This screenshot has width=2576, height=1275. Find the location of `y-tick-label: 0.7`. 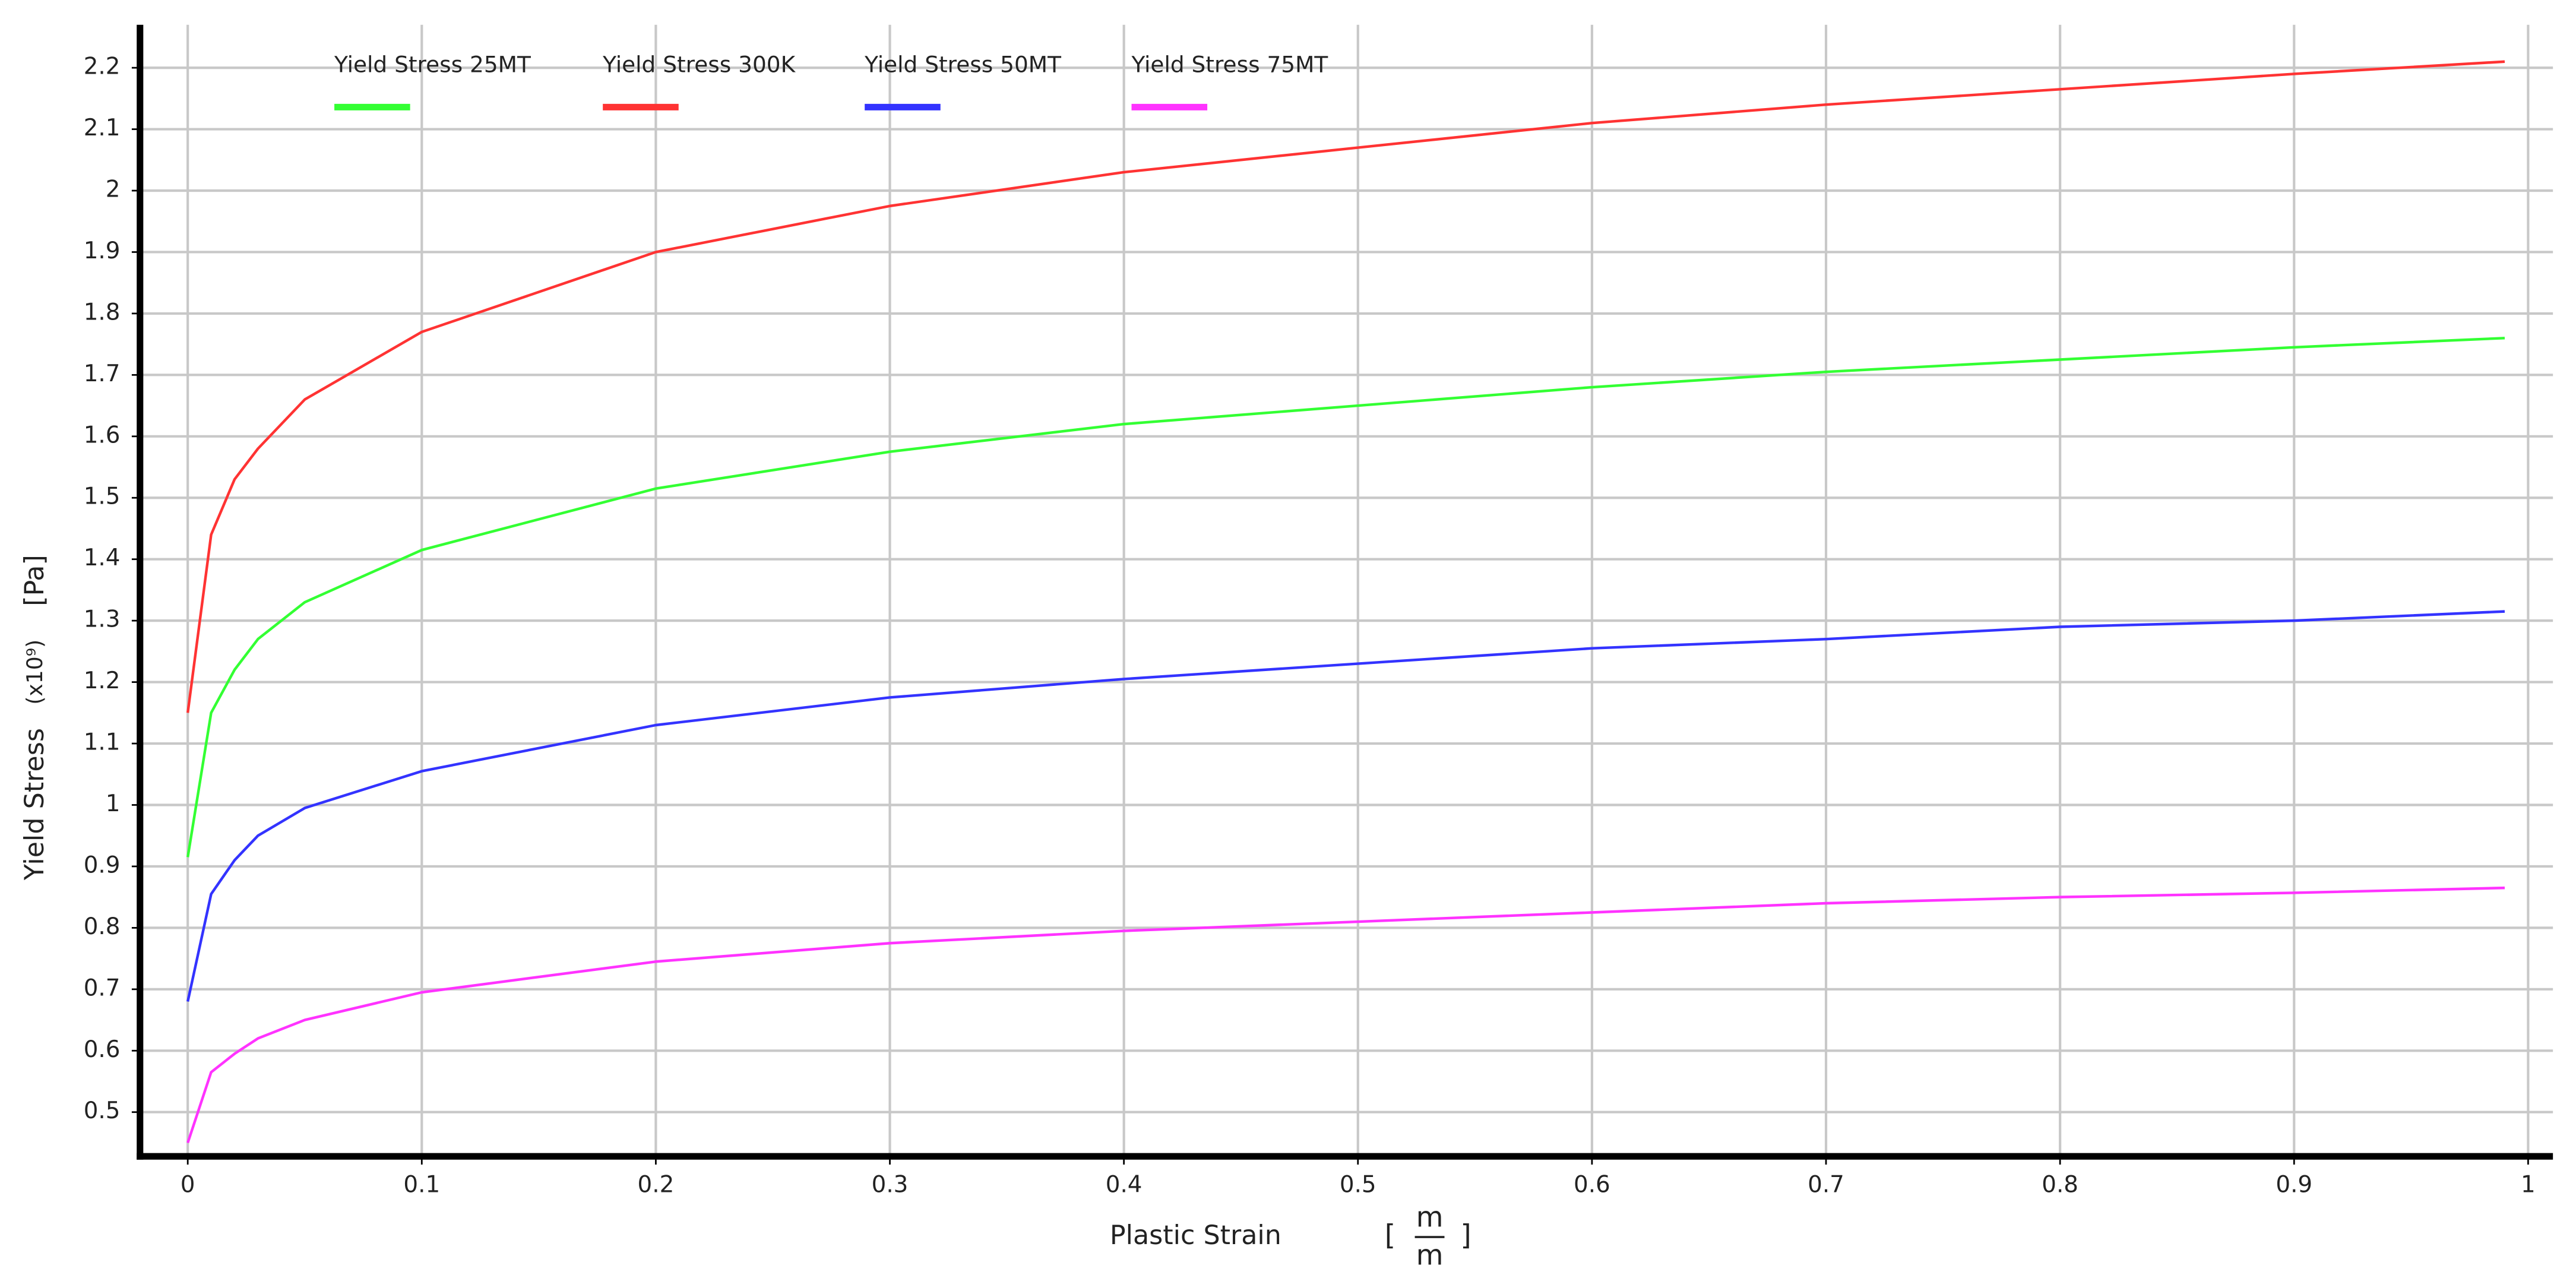

y-tick-label: 0.7 is located at coordinates (102, 988).